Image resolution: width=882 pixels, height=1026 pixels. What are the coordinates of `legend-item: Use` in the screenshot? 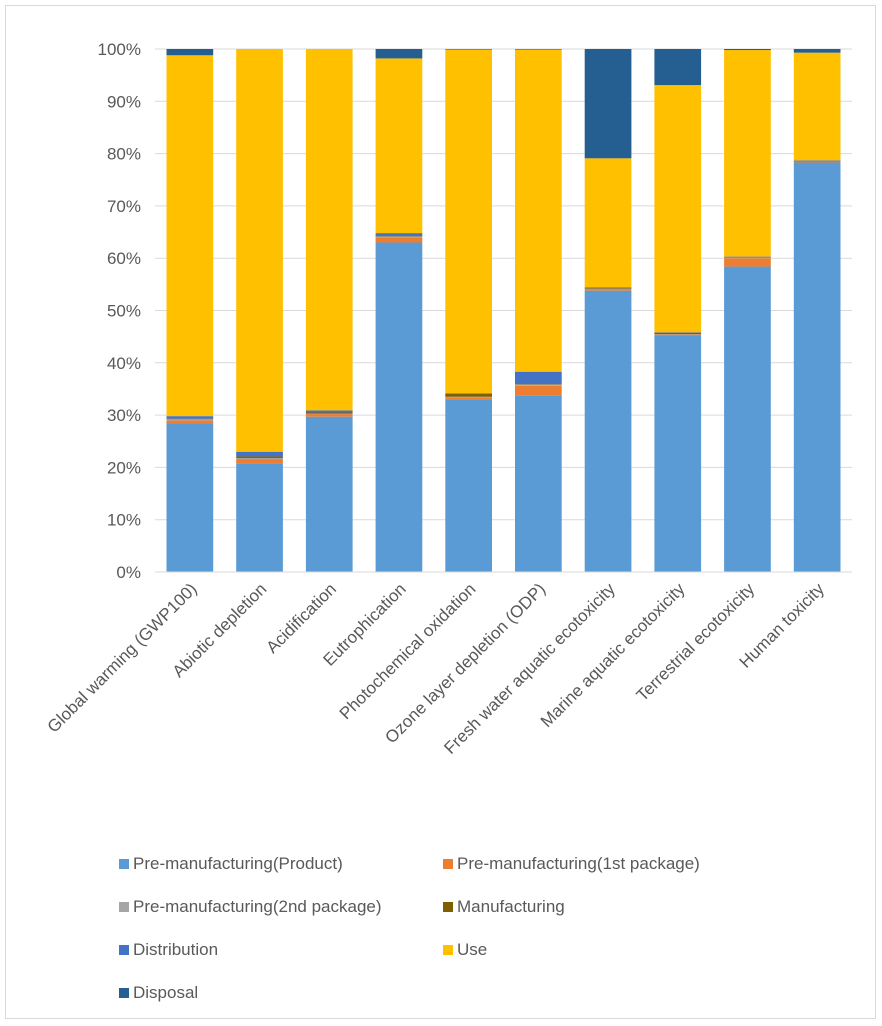 It's located at (465, 949).